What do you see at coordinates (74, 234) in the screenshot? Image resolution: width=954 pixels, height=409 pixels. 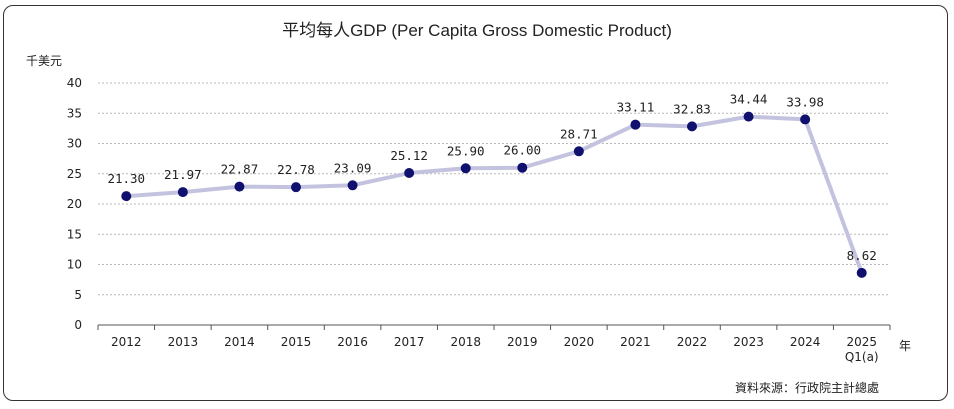 I see `y-tick-label: 15` at bounding box center [74, 234].